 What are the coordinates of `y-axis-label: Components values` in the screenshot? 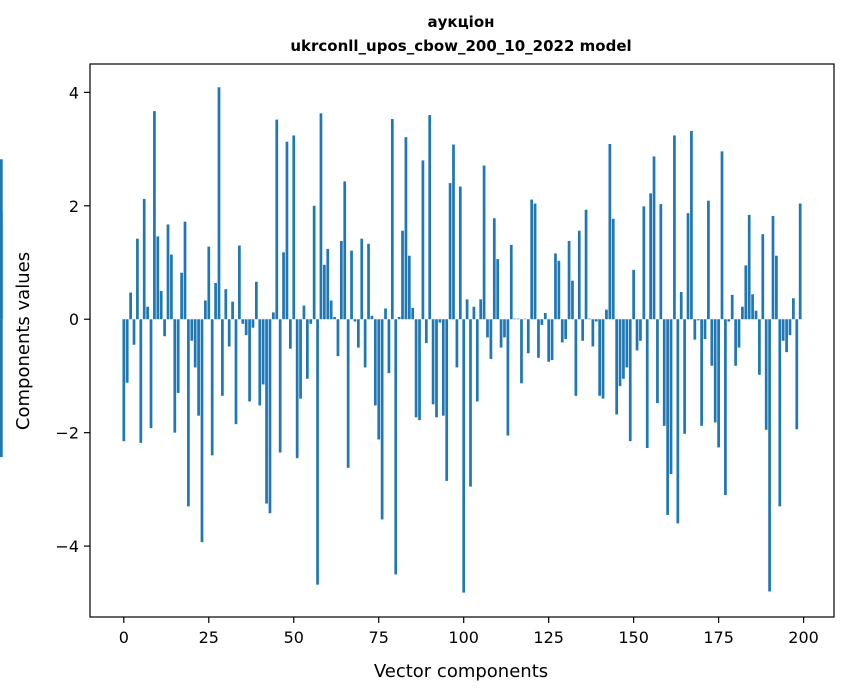 It's located at (23, 341).